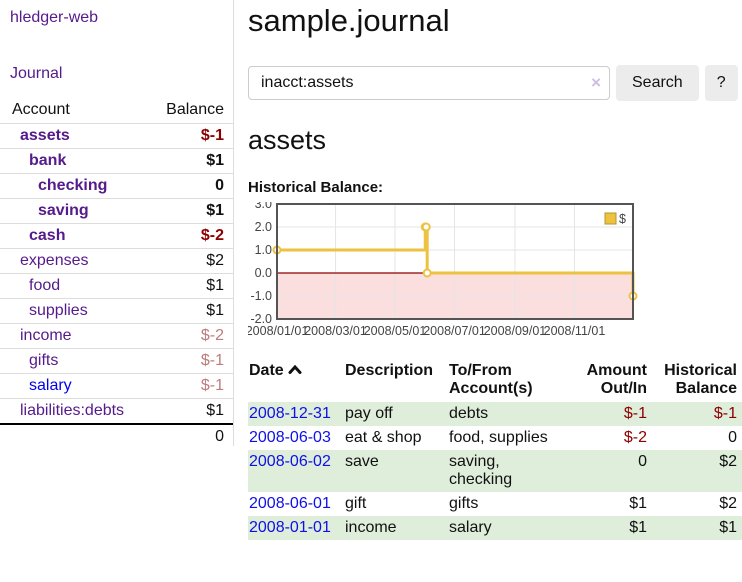 The height and width of the screenshot is (582, 742). Describe the element at coordinates (295, 369) in the screenshot. I see `sort-asc-icon` at that location.